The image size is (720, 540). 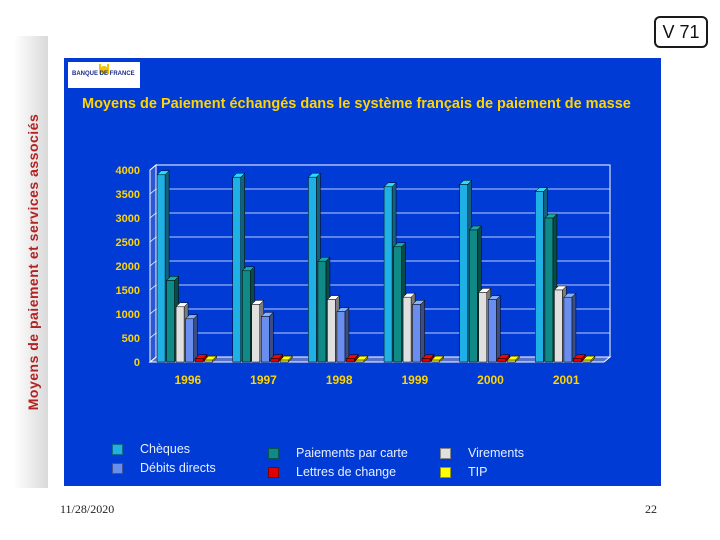 I want to click on x-tick-label: 2001, so click(x=566, y=380).